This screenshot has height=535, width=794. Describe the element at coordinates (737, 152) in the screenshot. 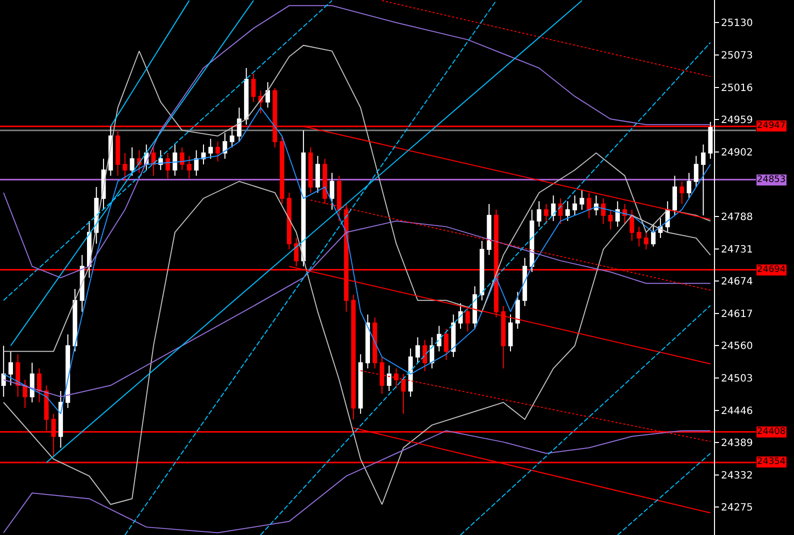

I see `y-tick-label: 24902` at that location.